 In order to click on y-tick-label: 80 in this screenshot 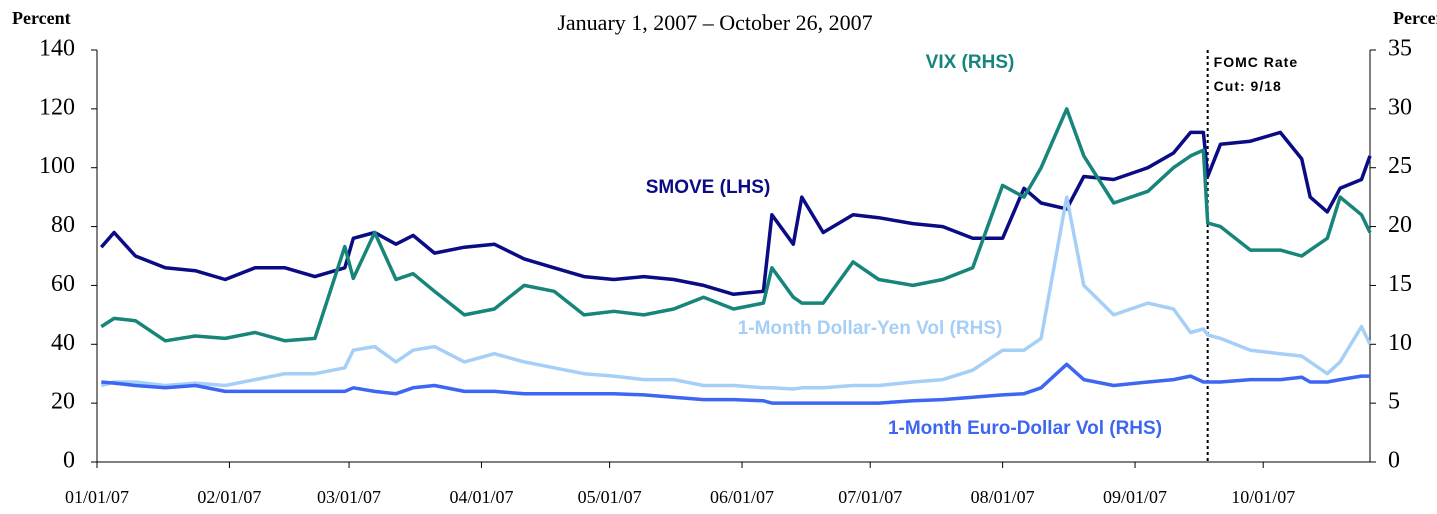, I will do `click(63, 225)`.